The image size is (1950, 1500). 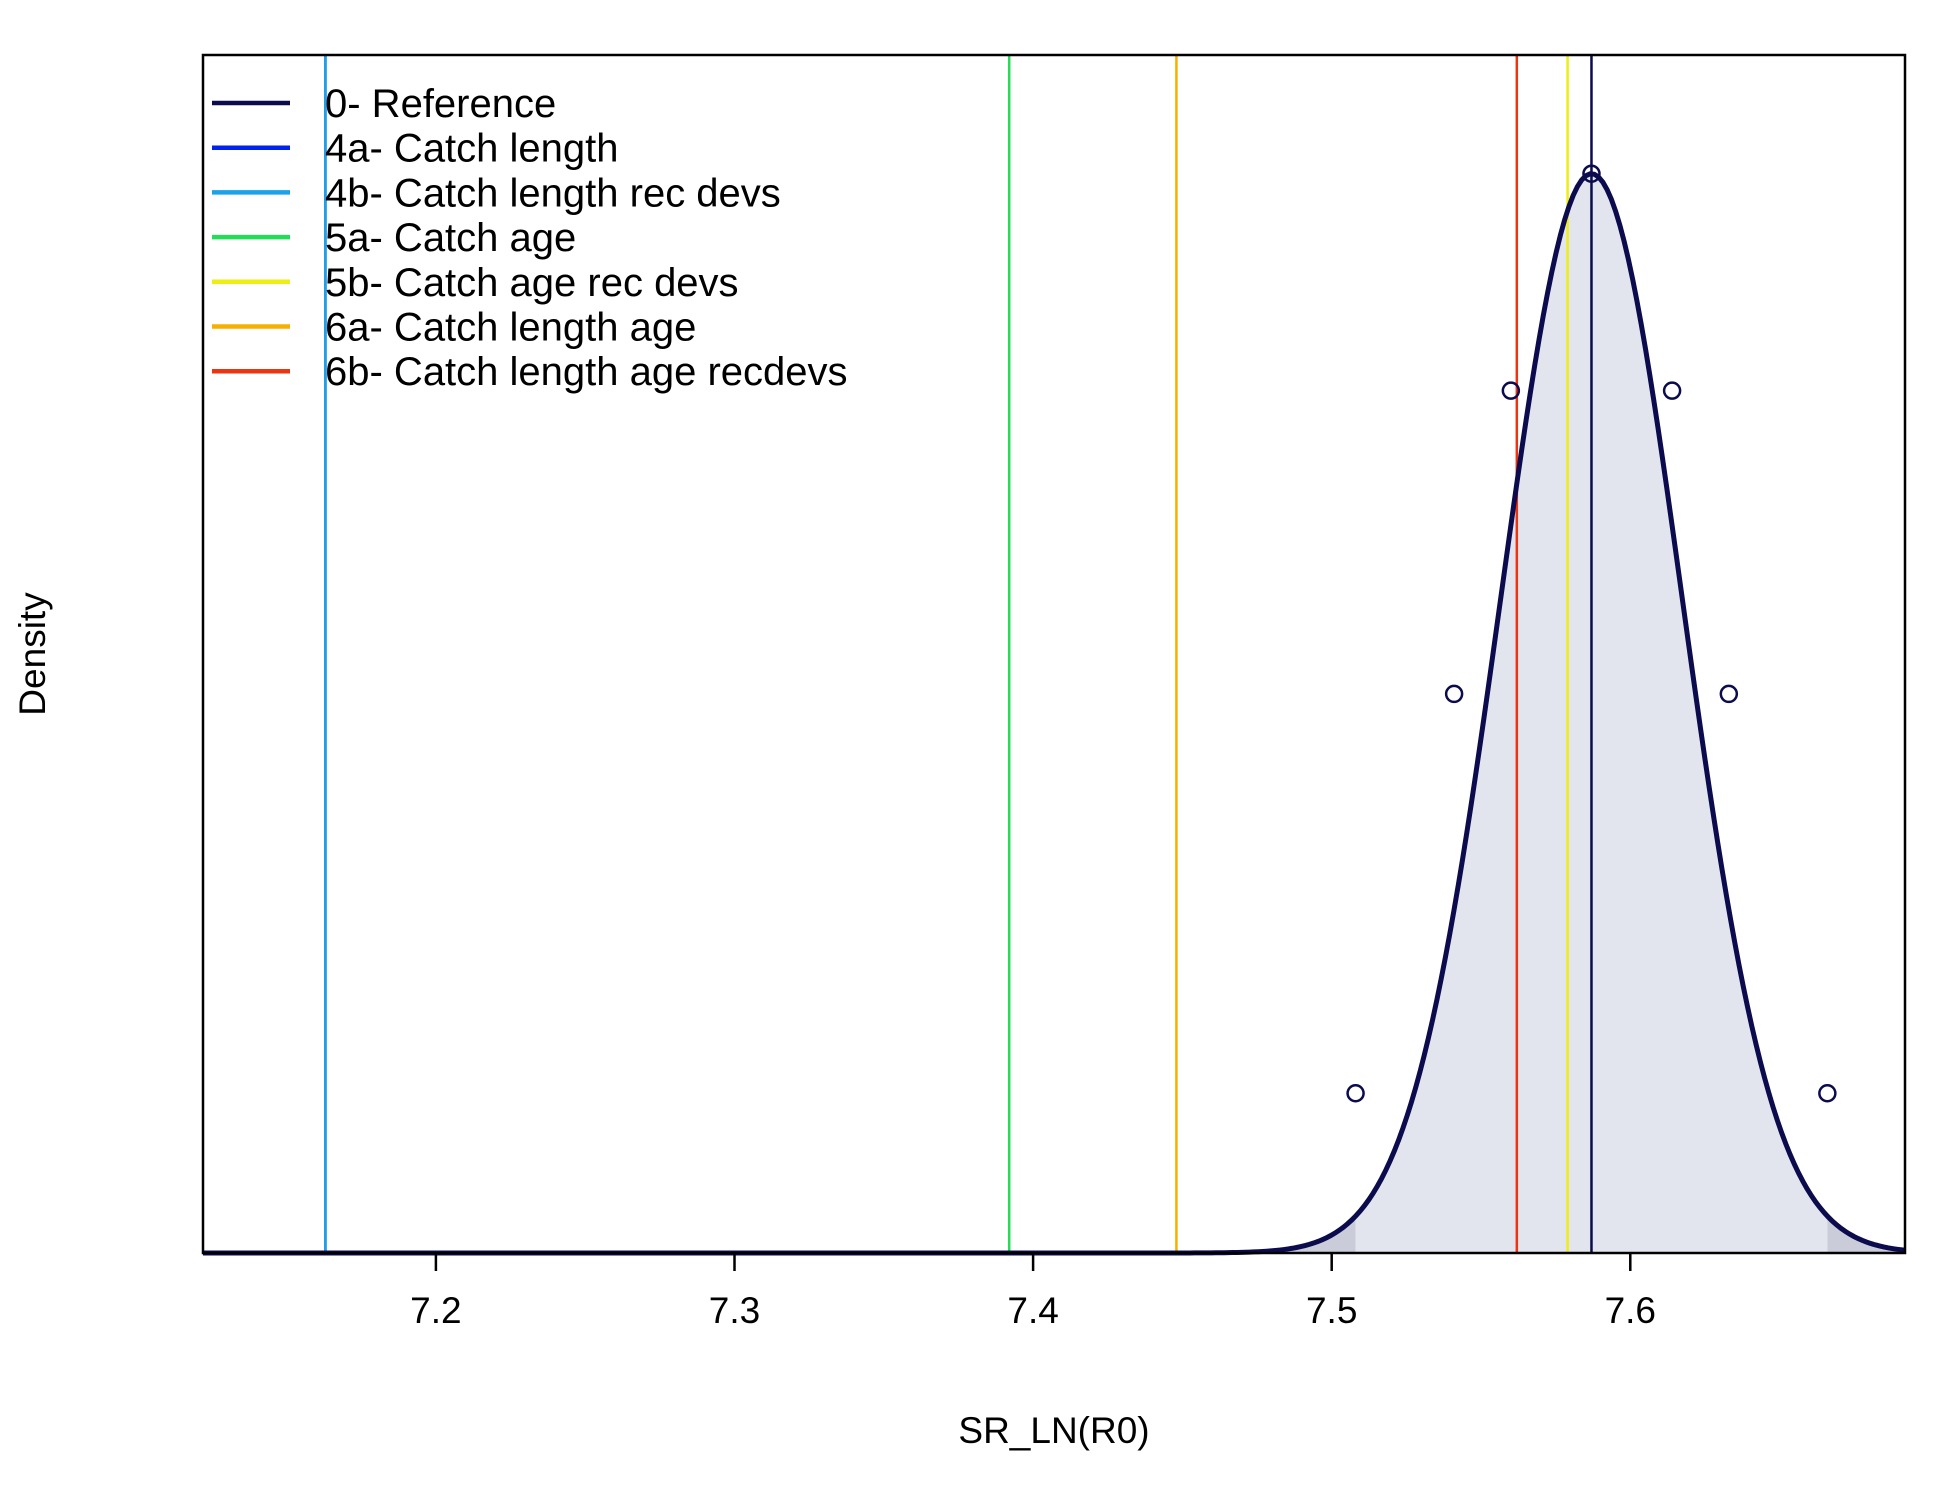 I want to click on x-tick-label-1: 7.3, so click(x=734, y=1310).